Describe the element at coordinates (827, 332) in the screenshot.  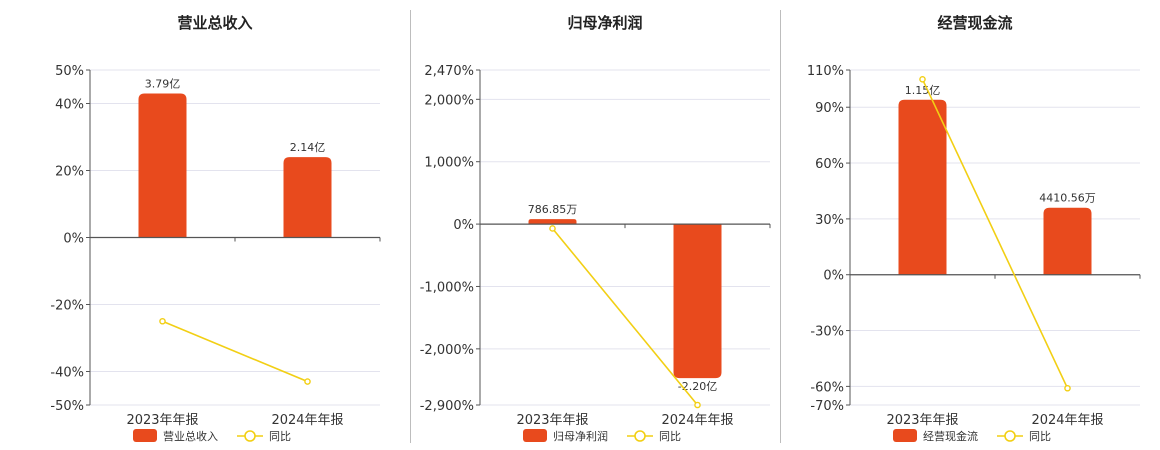
I see `y-tick-label: -30%` at that location.